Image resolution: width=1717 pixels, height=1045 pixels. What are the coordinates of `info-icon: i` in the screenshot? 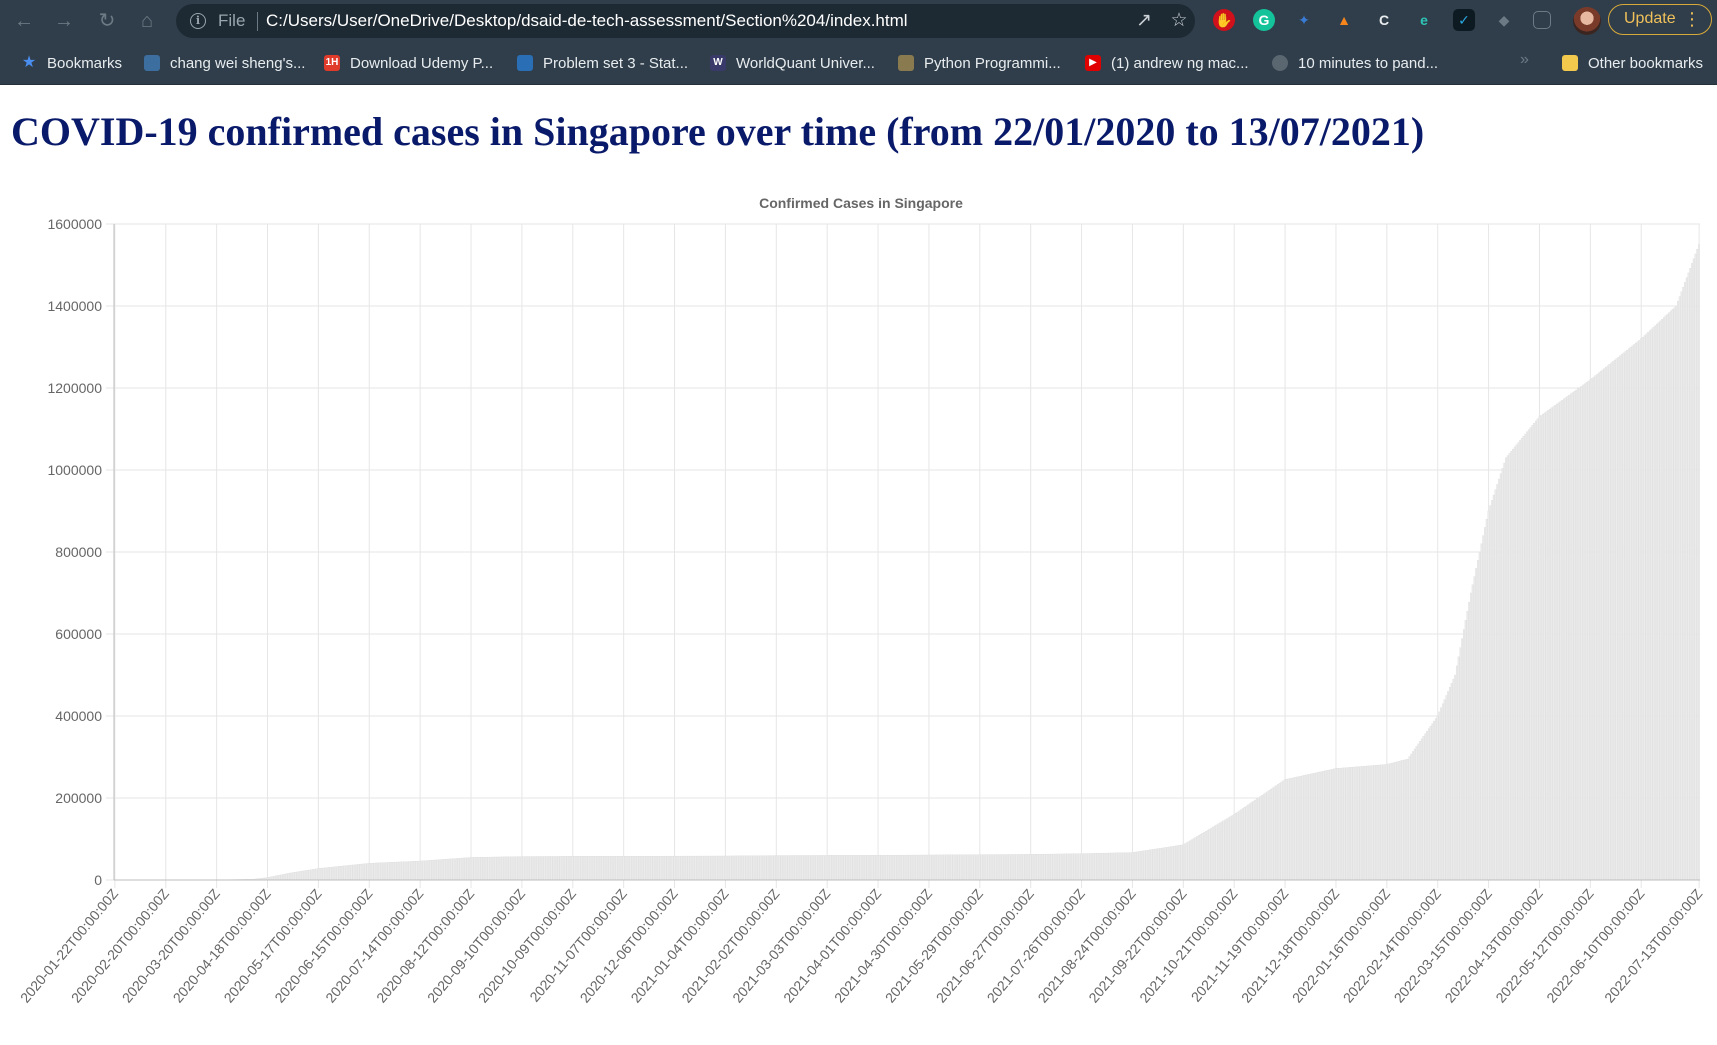 It's located at (198, 21).